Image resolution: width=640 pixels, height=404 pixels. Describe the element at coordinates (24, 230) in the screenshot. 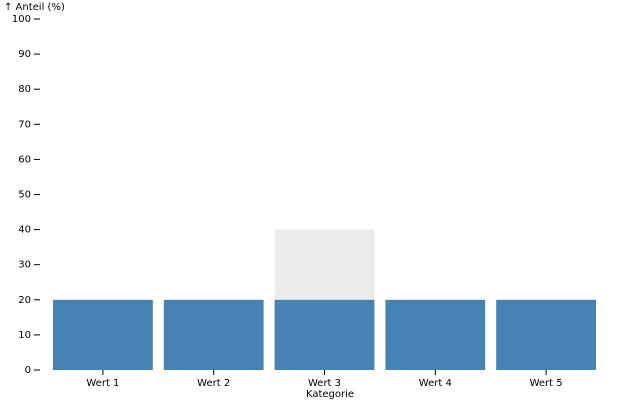

I see `y-tick-label: 40` at that location.